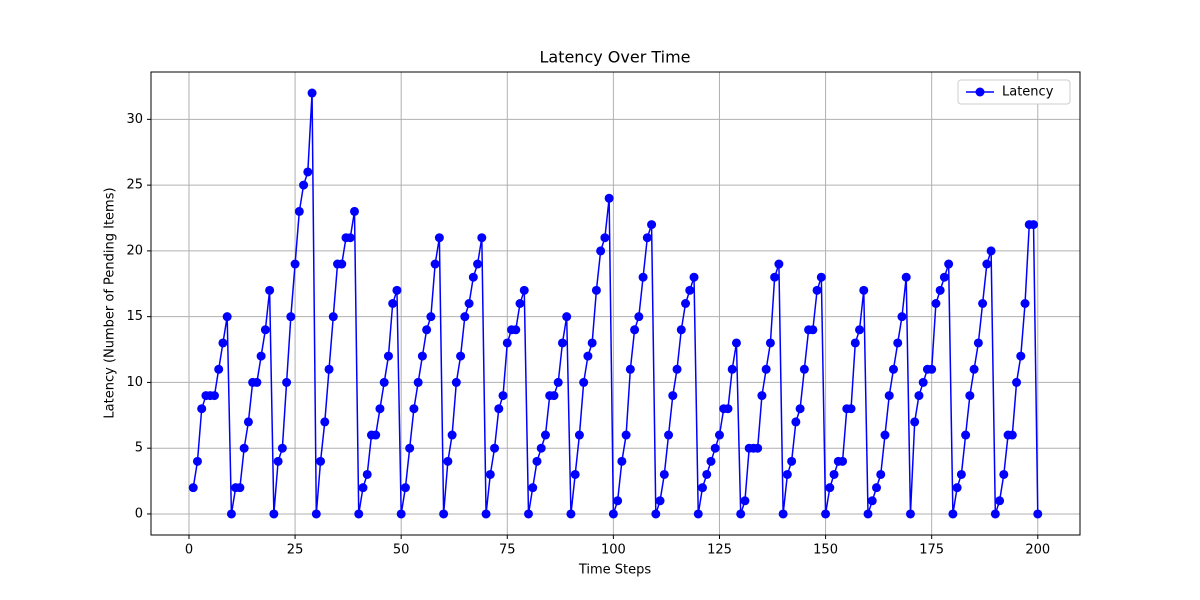  I want to click on x-tick-label: 75, so click(507, 550).